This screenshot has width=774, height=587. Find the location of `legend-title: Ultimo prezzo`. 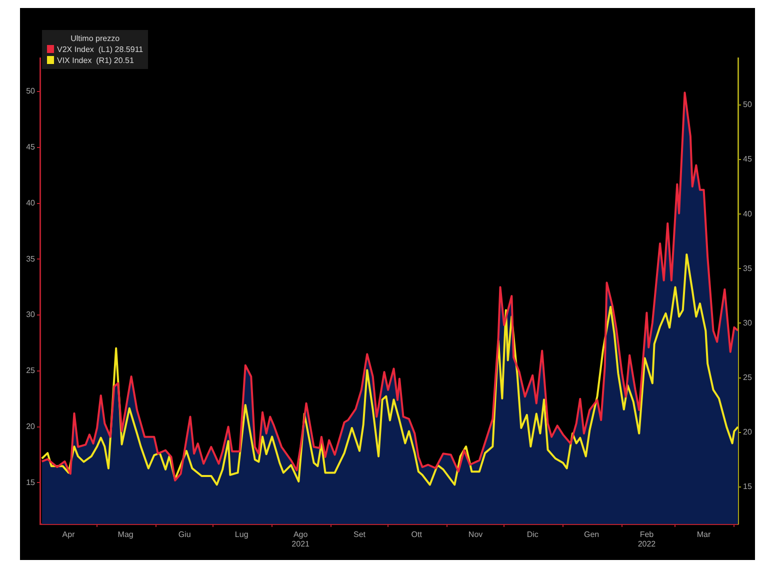

legend-title: Ultimo prezzo is located at coordinates (95, 38).